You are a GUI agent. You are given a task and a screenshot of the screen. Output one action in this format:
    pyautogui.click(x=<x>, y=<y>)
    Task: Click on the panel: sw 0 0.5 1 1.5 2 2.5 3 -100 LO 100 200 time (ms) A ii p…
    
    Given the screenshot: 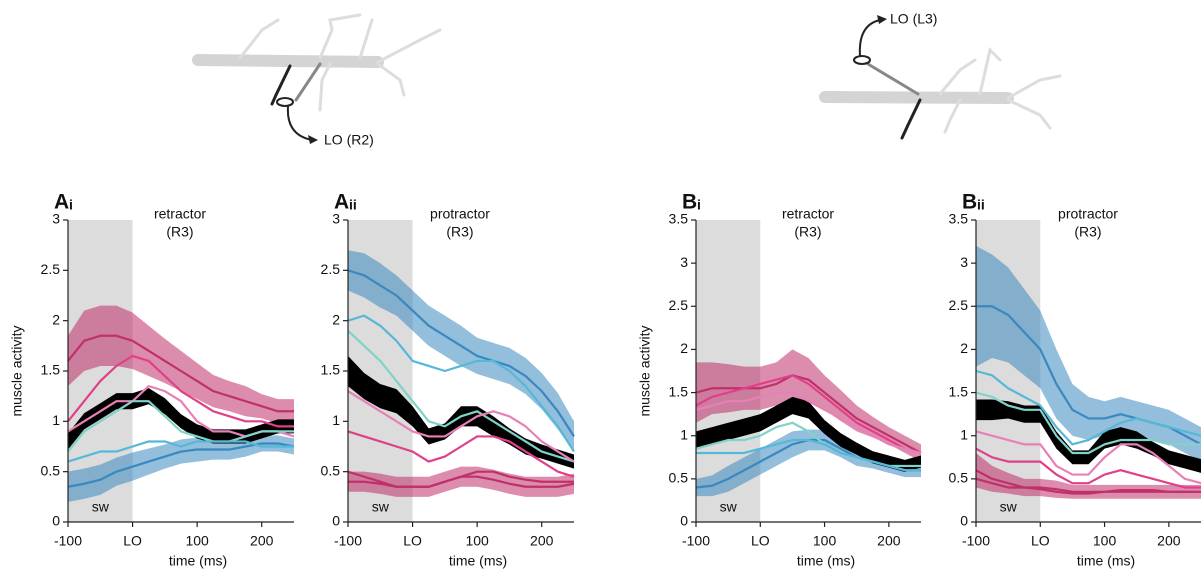 What is the action you would take?
    pyautogui.click(x=448, y=380)
    